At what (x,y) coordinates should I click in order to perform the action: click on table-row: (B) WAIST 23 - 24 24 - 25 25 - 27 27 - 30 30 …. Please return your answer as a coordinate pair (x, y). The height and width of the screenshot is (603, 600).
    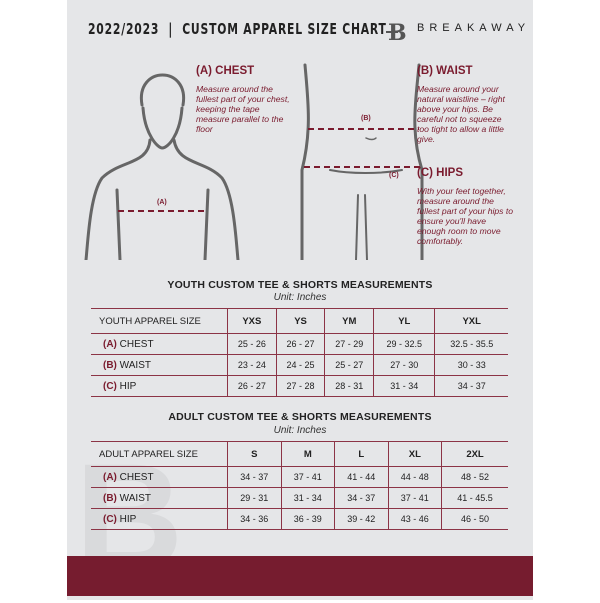
    Looking at the image, I should click on (299, 365).